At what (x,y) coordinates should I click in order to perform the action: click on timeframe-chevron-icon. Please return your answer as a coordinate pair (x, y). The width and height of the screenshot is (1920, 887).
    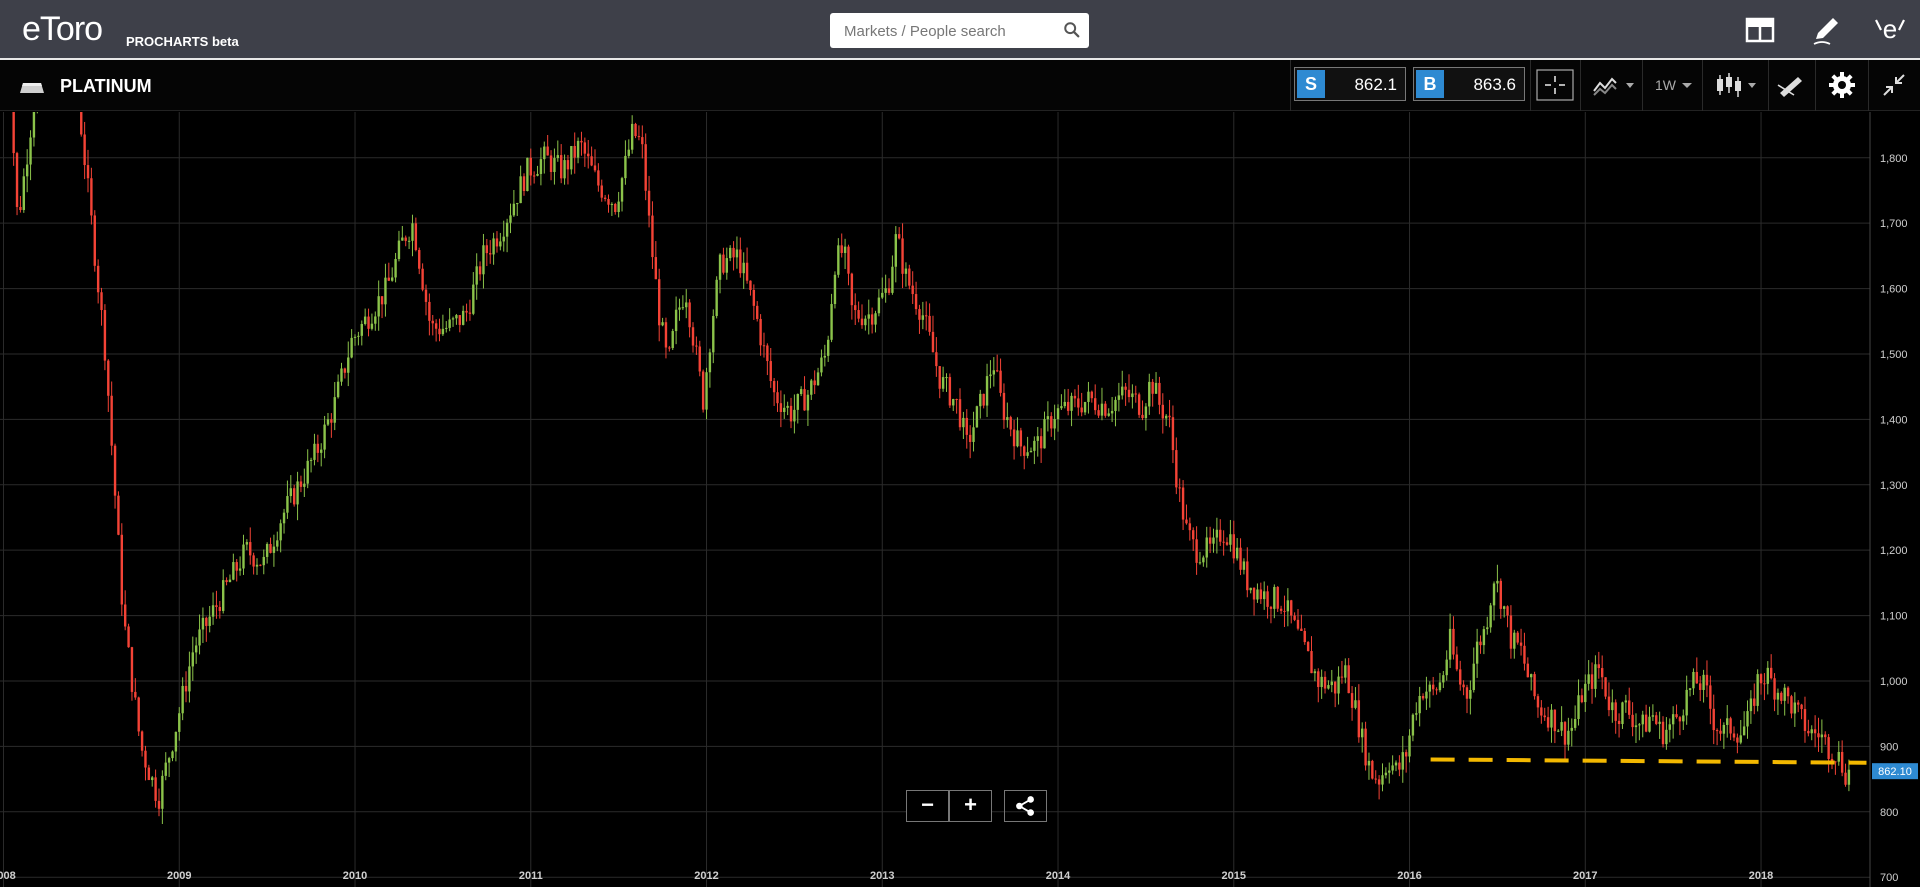
    Looking at the image, I should click on (1687, 85).